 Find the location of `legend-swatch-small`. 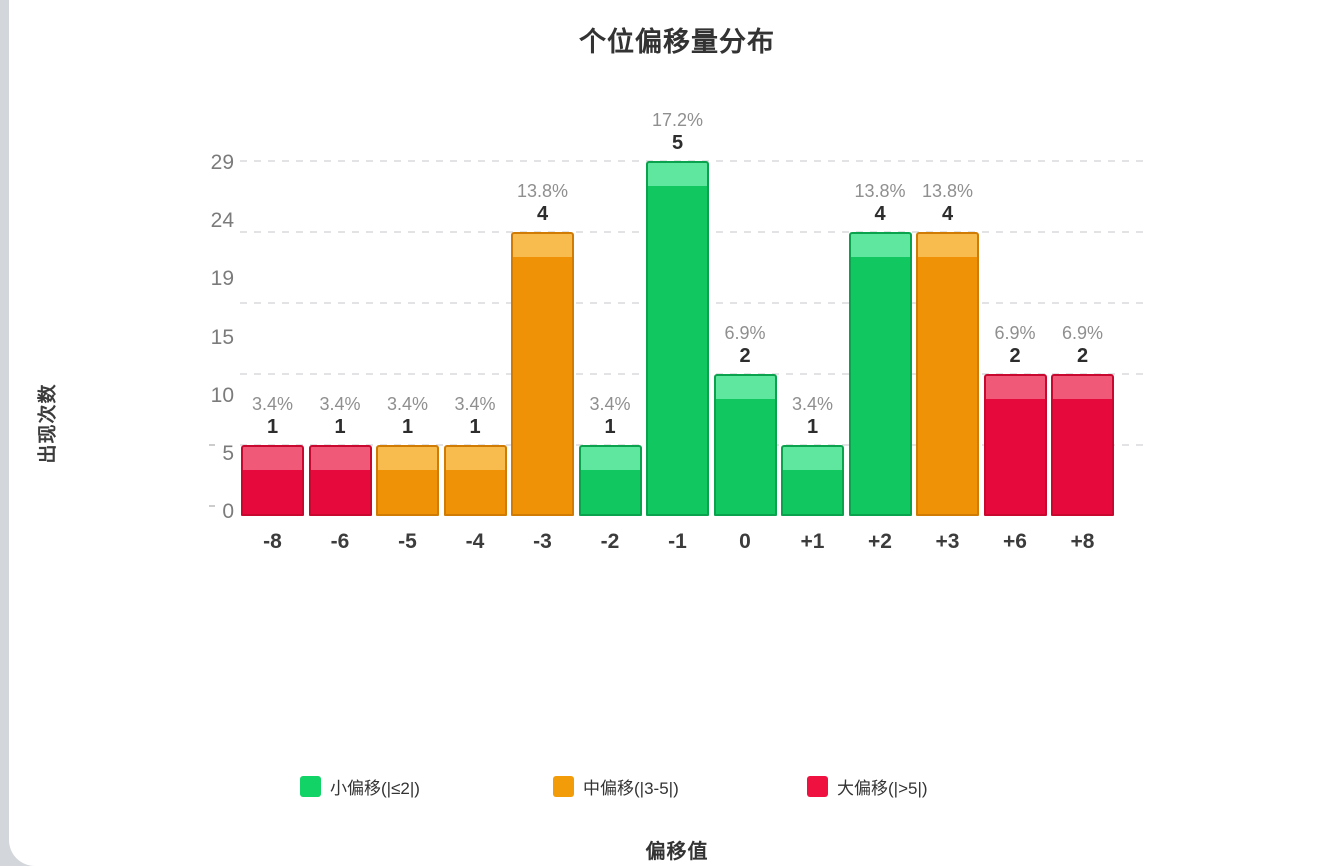

legend-swatch-small is located at coordinates (310, 786).